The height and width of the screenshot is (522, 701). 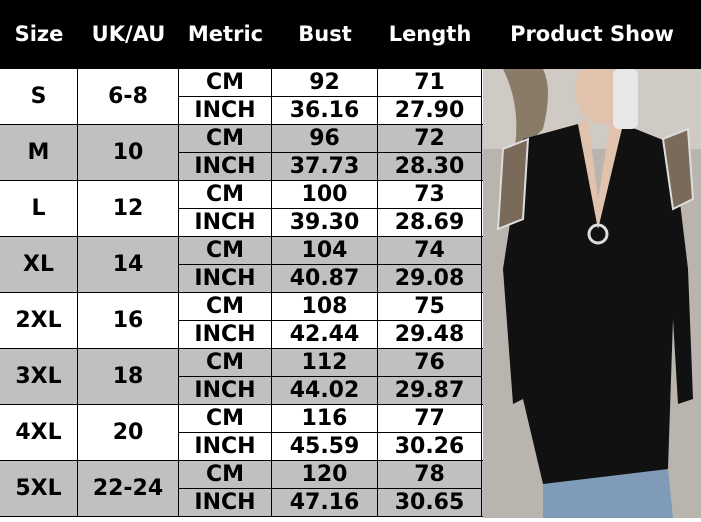 I want to click on size-cell: 3XL, so click(x=39, y=377).